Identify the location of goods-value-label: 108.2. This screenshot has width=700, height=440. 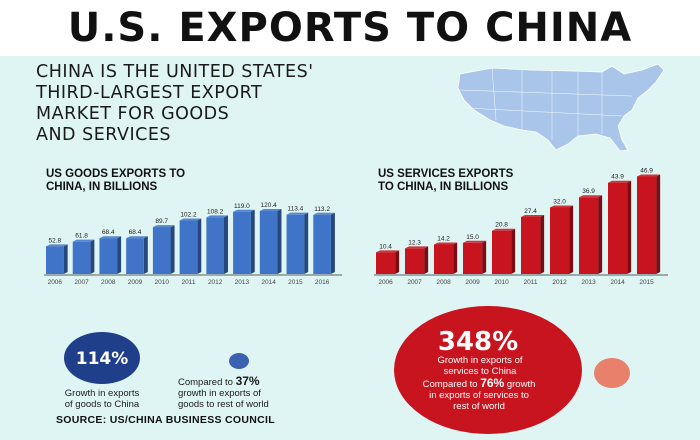
(215, 211).